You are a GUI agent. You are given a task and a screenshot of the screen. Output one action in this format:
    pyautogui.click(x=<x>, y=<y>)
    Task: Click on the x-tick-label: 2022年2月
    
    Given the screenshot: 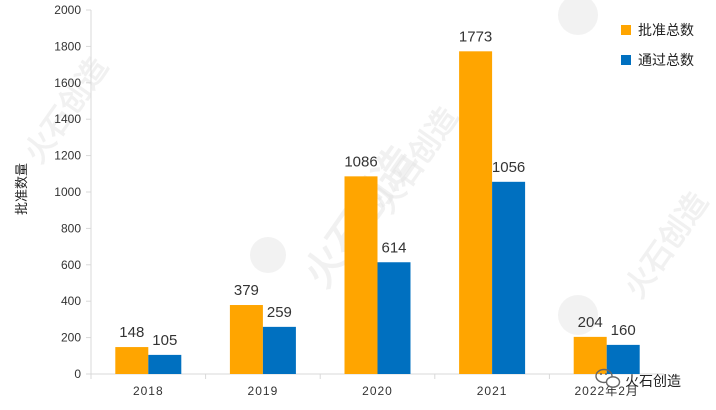 What is the action you would take?
    pyautogui.click(x=607, y=391)
    